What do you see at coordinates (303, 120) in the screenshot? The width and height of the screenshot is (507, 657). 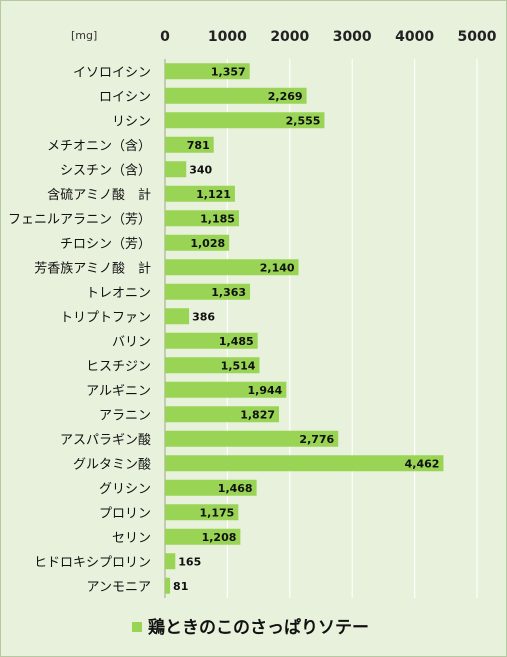 I see `data-label: 2,555` at bounding box center [303, 120].